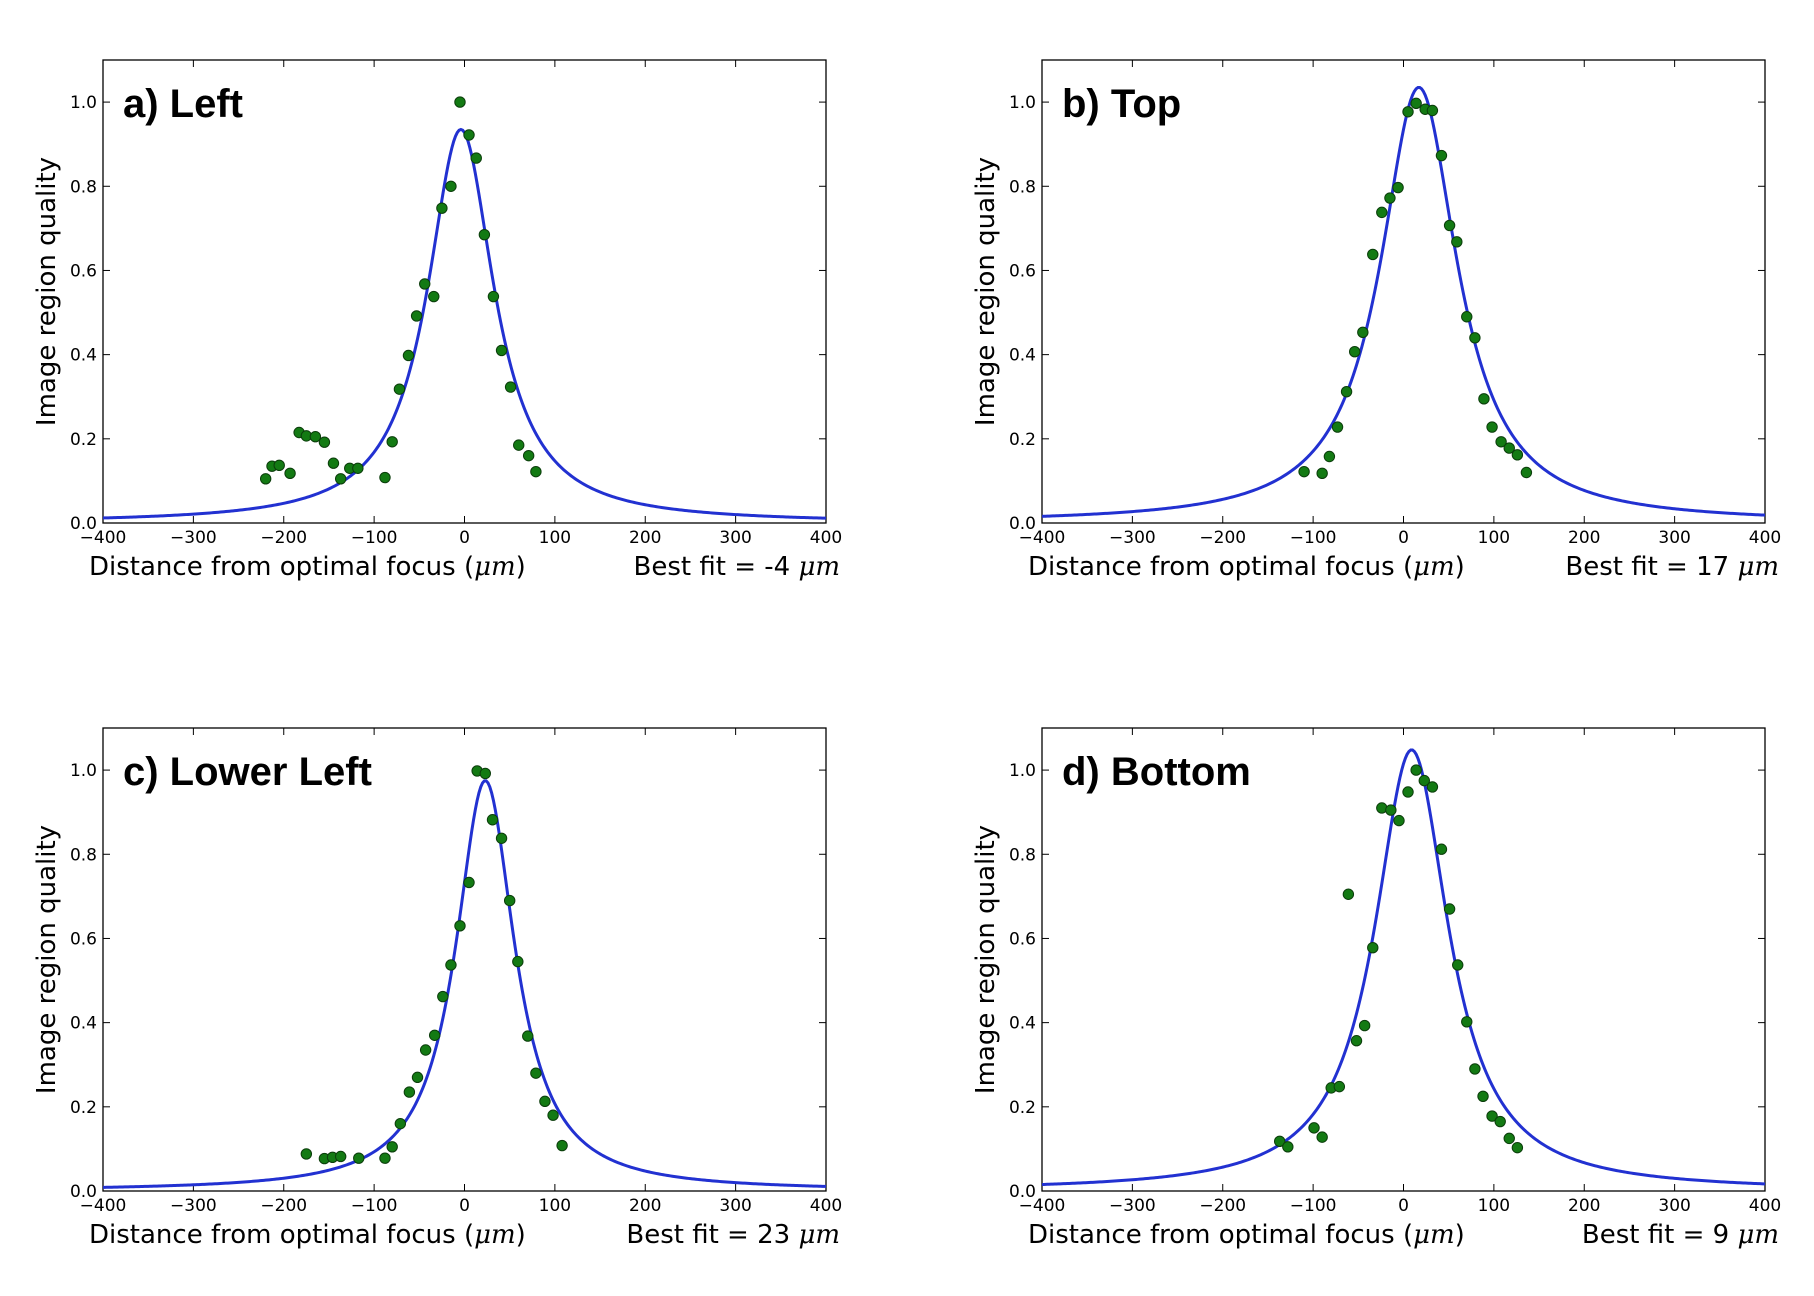  I want to click on x-tick-label: 0, so click(464, 538).